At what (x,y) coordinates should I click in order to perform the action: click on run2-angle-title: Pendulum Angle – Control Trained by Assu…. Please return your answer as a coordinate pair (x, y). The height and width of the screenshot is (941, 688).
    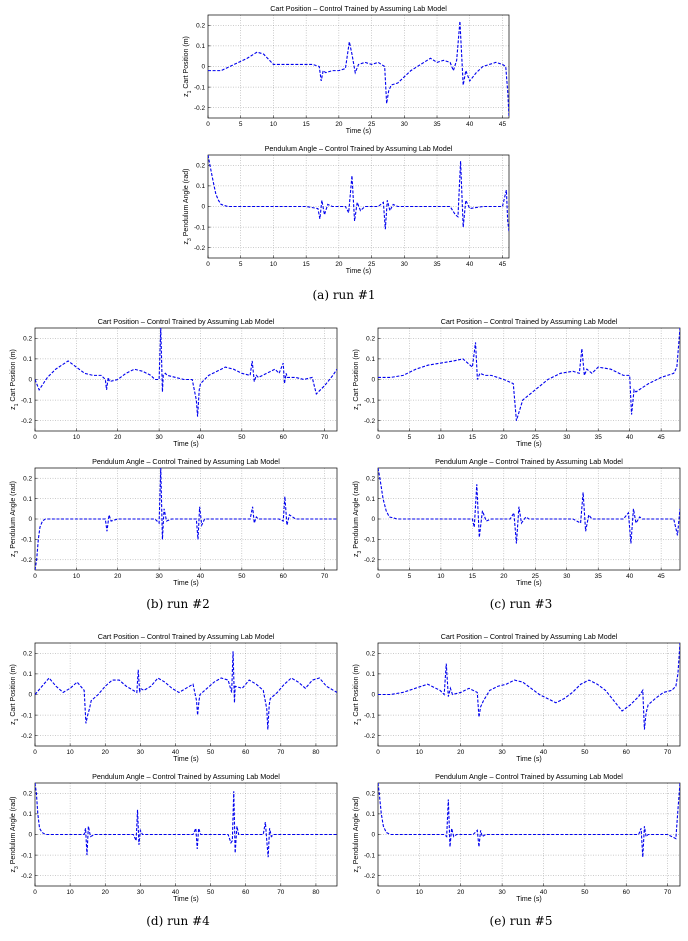
    Looking at the image, I should click on (186, 461).